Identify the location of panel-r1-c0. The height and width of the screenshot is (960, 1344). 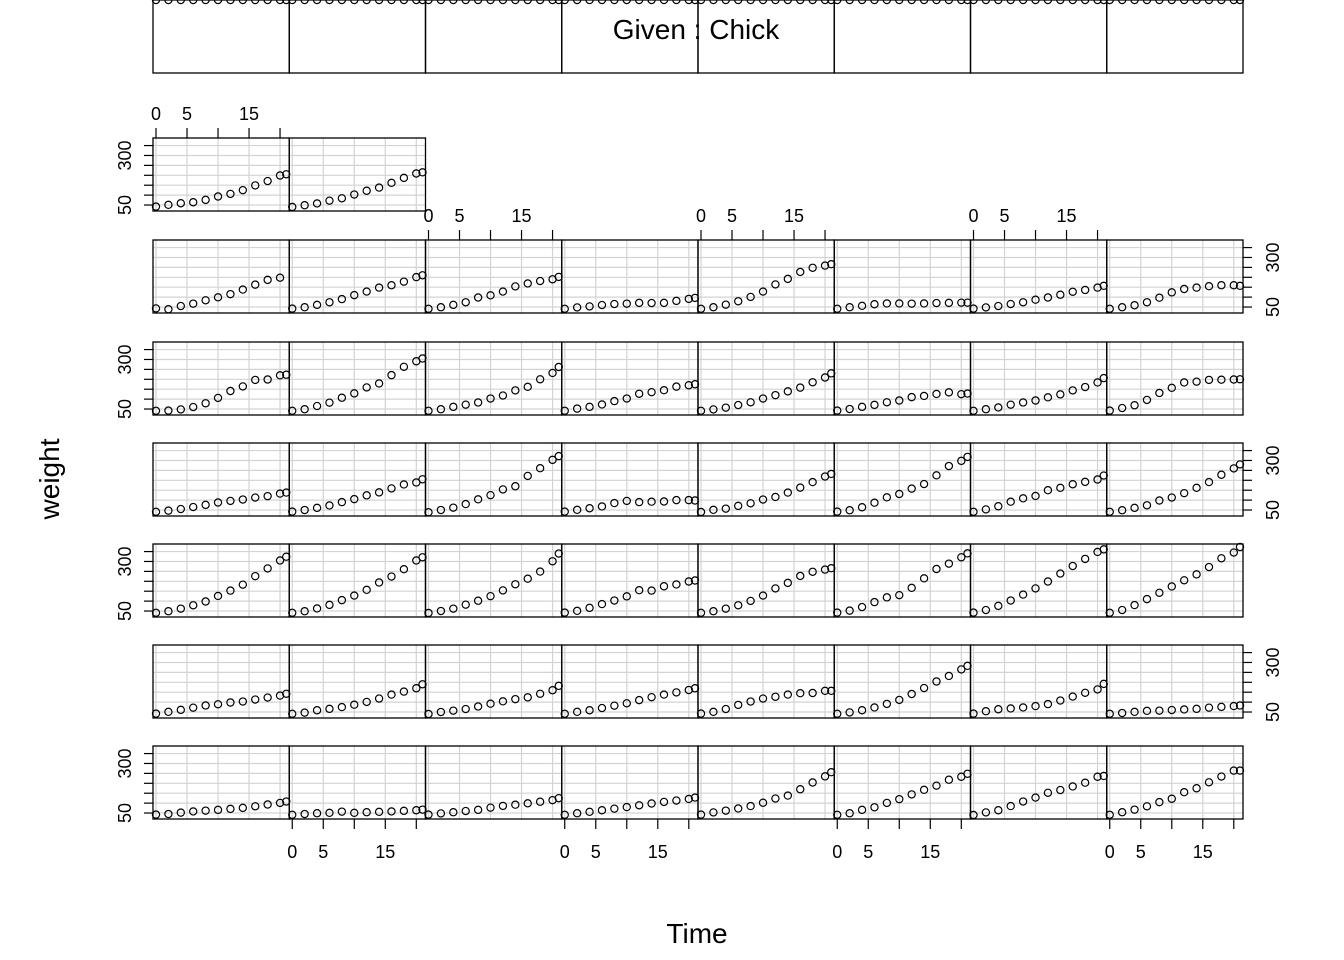
(220, 276).